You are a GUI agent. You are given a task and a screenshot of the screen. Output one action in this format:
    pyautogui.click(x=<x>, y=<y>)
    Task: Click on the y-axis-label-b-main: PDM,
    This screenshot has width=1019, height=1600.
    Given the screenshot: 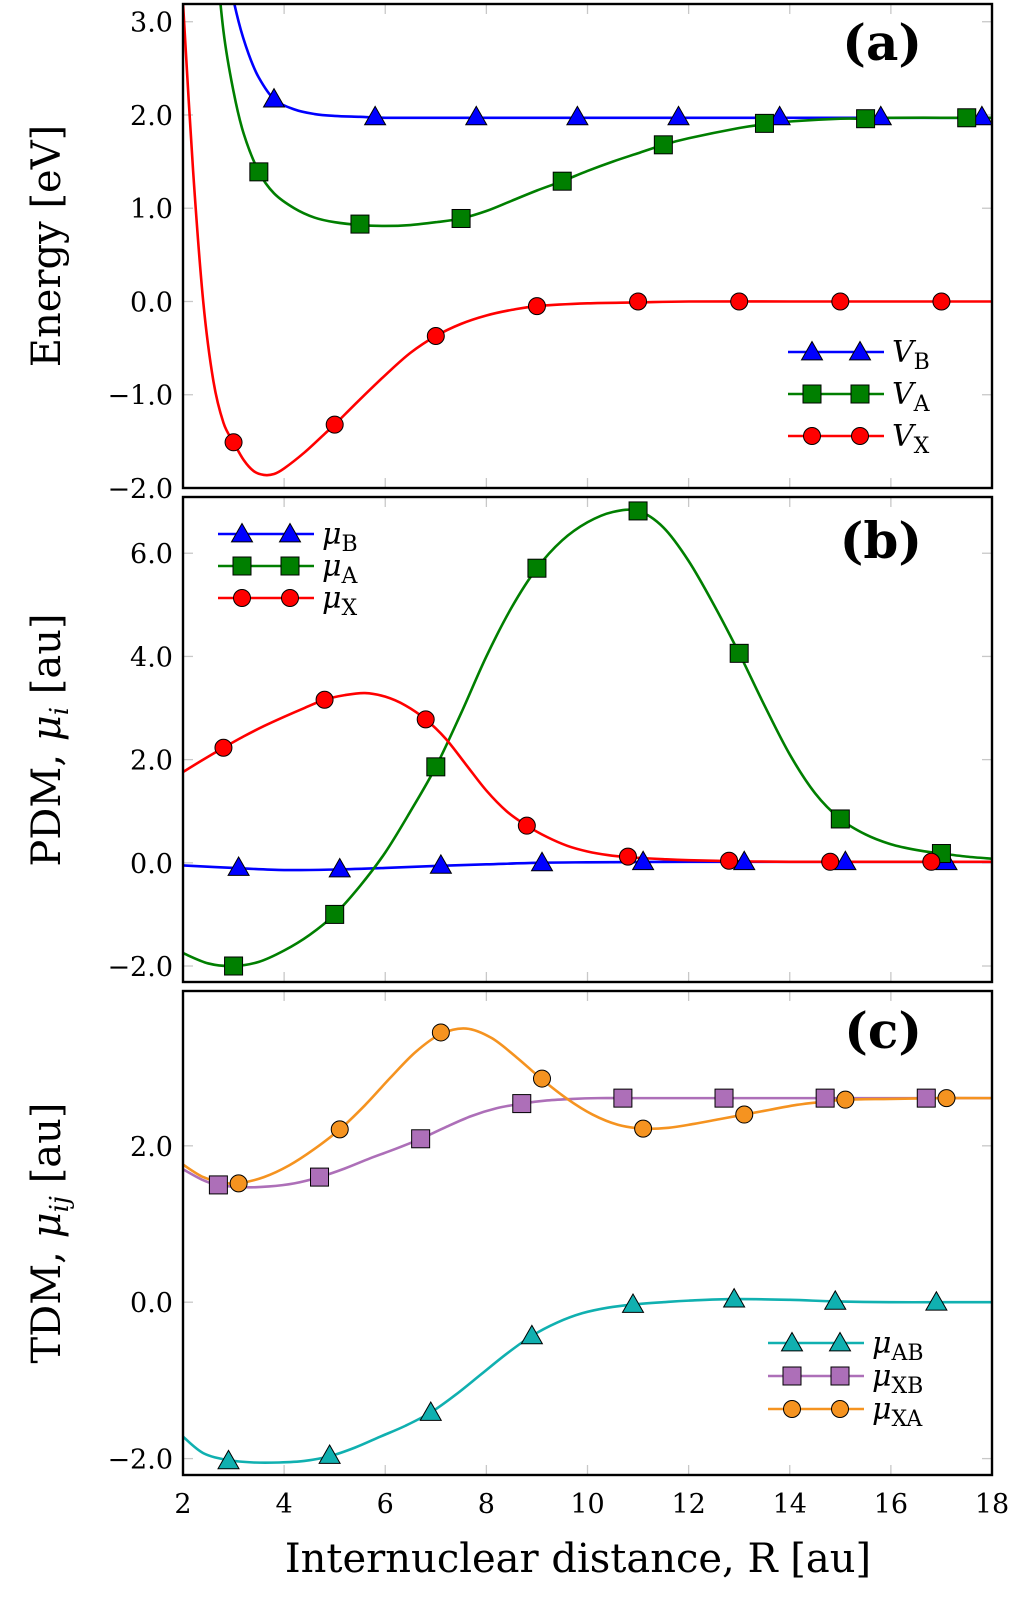 What is the action you would take?
    pyautogui.click(x=47, y=803)
    